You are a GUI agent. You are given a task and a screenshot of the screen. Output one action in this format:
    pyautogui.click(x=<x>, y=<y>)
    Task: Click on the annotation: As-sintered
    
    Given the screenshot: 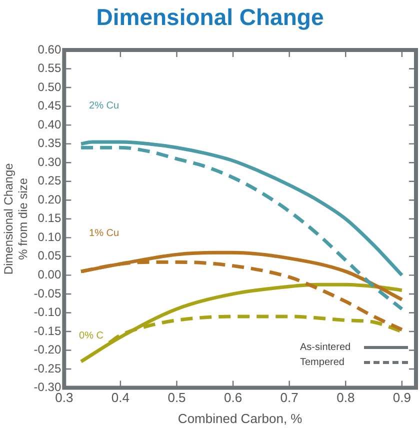 What is the action you would take?
    pyautogui.click(x=326, y=347)
    